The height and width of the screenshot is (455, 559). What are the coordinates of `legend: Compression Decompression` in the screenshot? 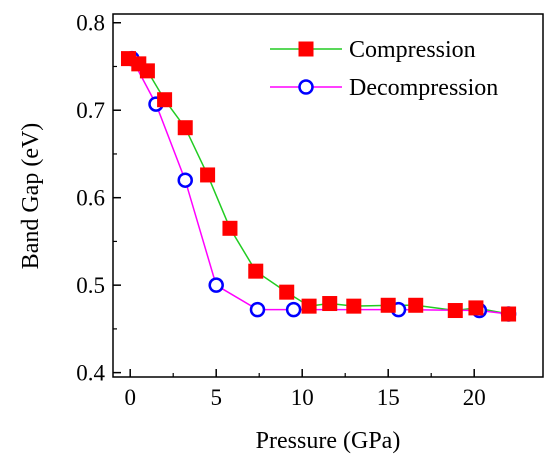 It's located at (384, 69).